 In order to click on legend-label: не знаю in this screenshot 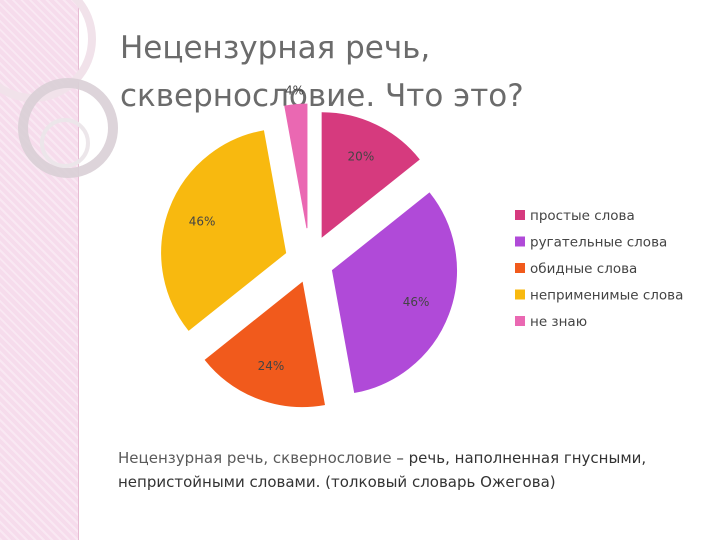, I will do `click(558, 322)`.